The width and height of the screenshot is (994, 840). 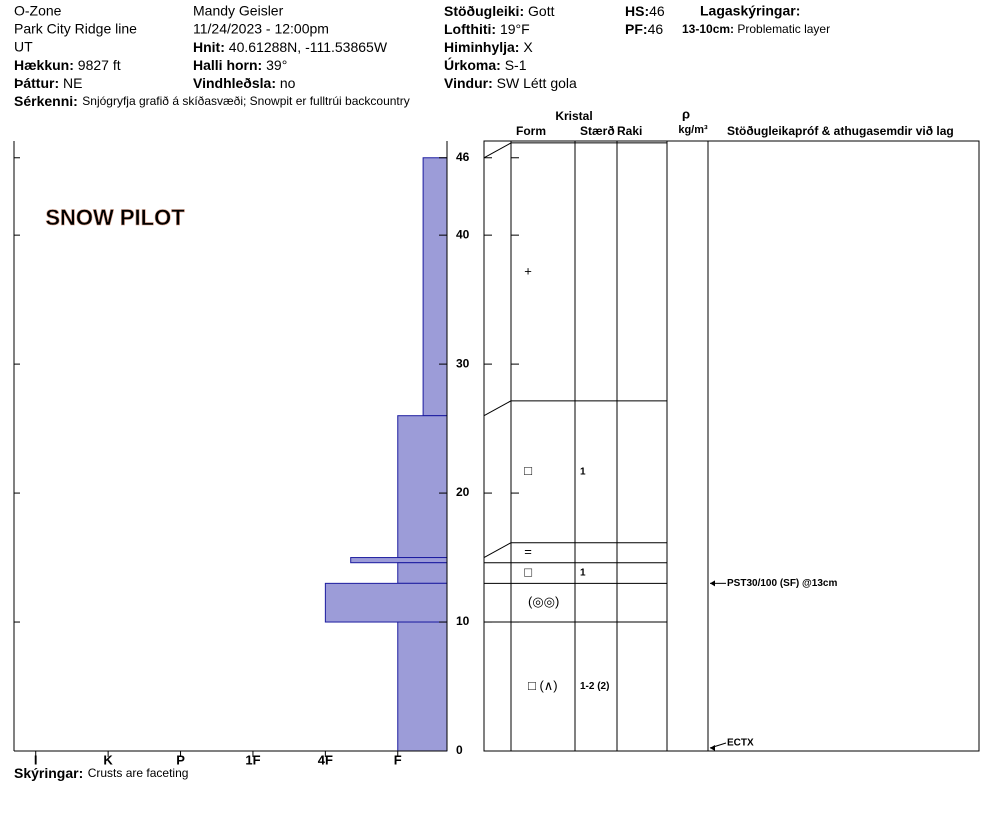 I want to click on field-label: Himinhylja:, so click(x=481, y=47).